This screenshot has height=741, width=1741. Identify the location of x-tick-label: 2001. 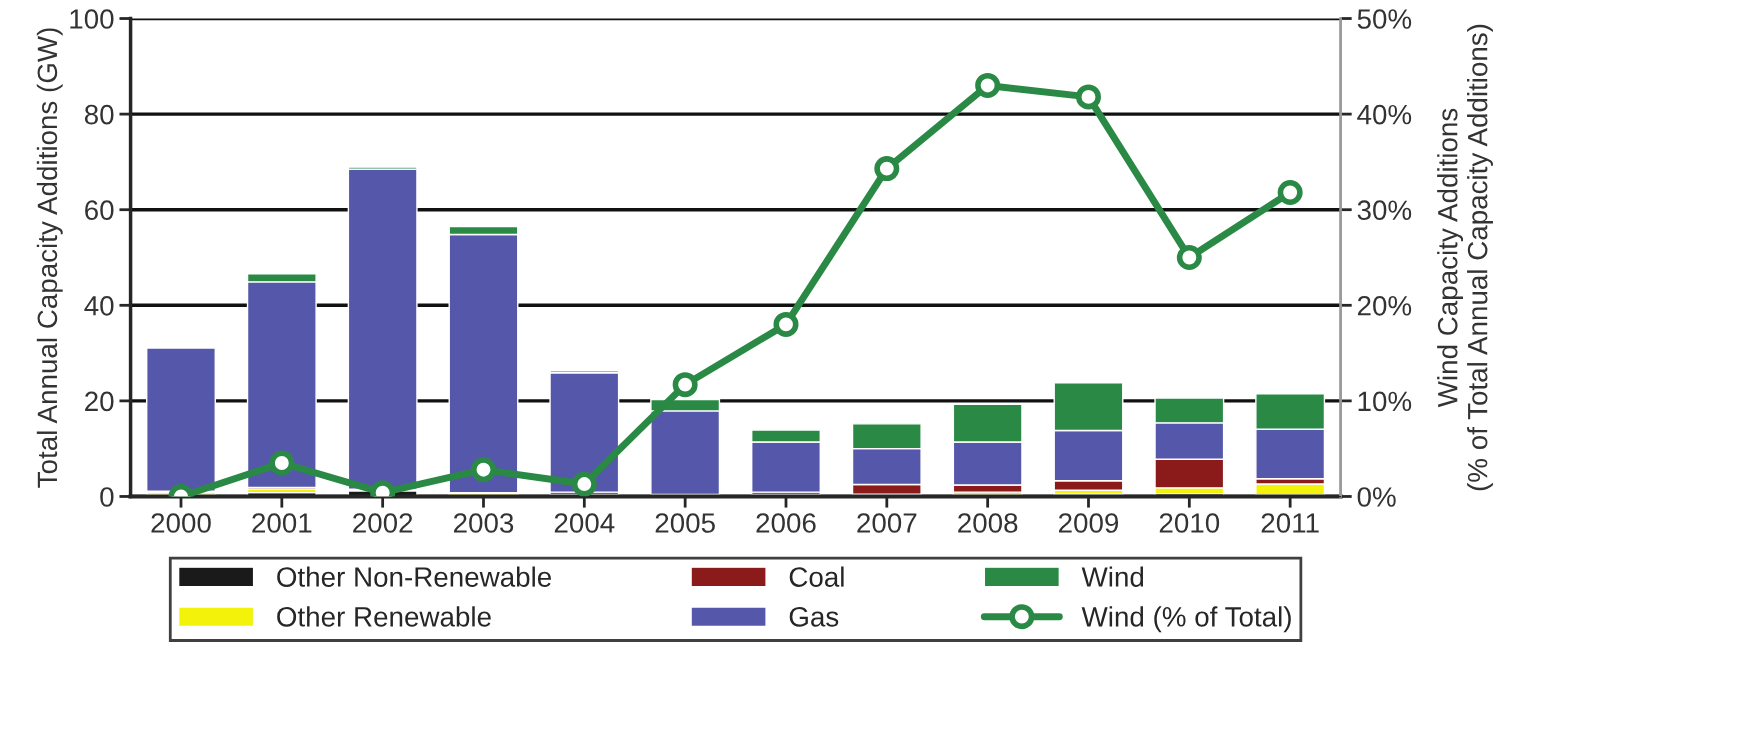
(282, 523).